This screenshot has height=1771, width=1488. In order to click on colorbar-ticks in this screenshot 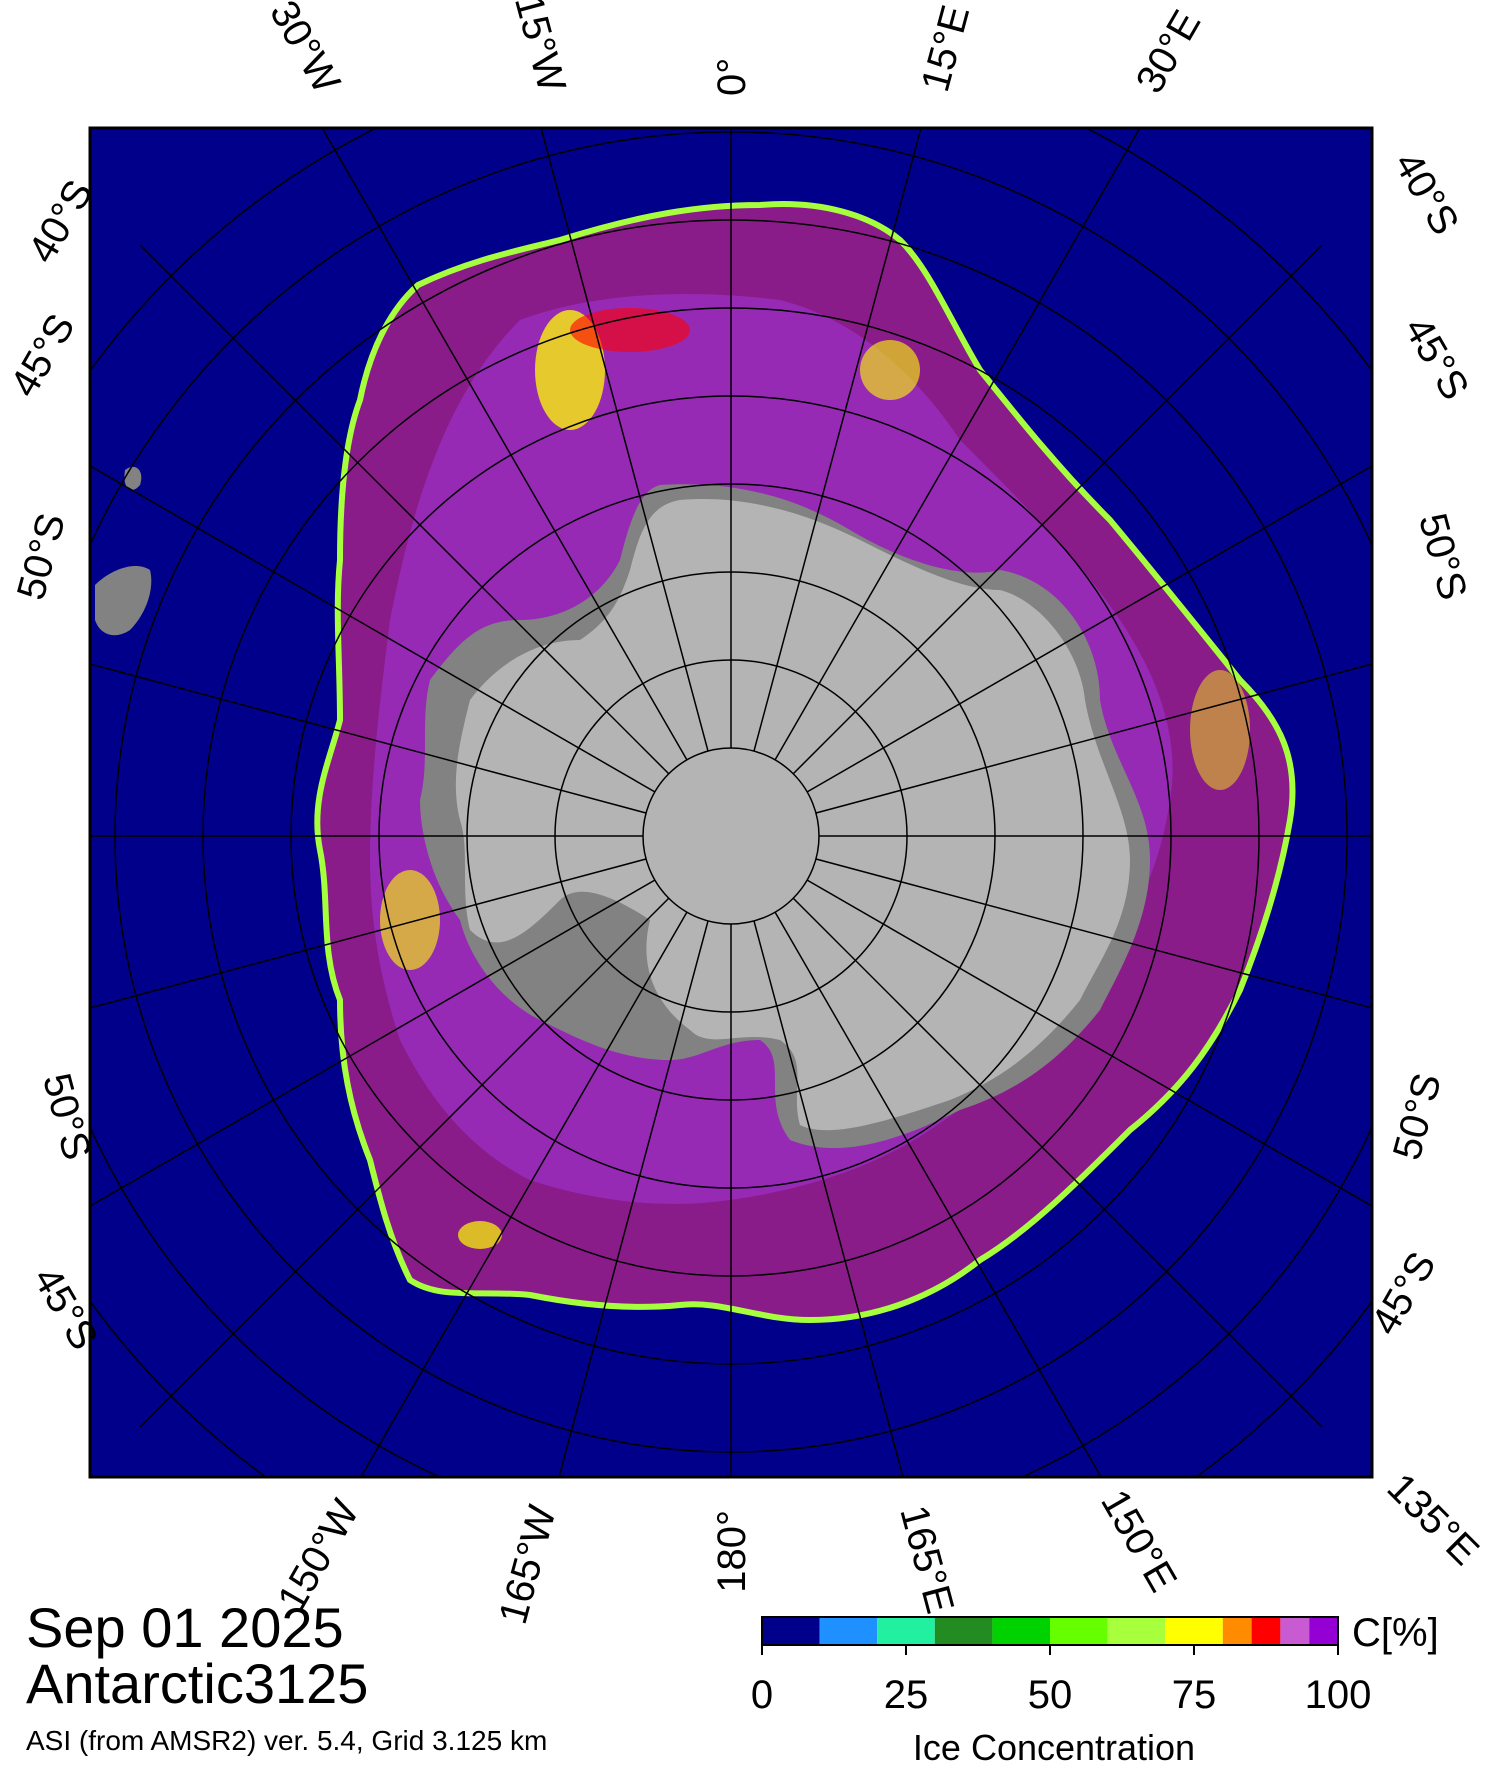, I will do `click(1050, 1650)`.